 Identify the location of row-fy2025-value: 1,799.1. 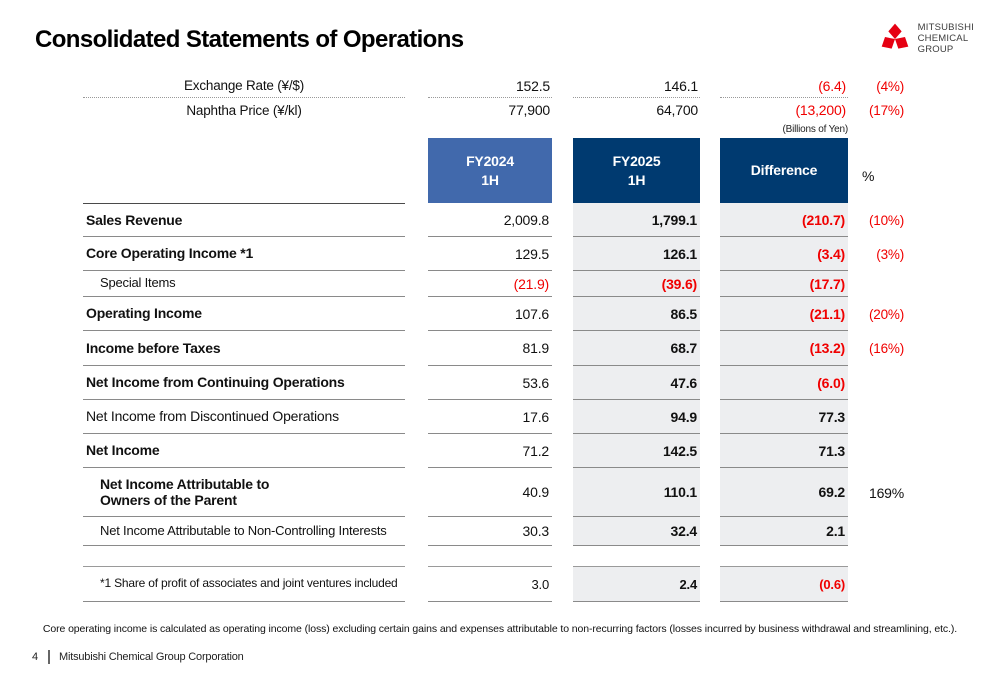
(636, 220).